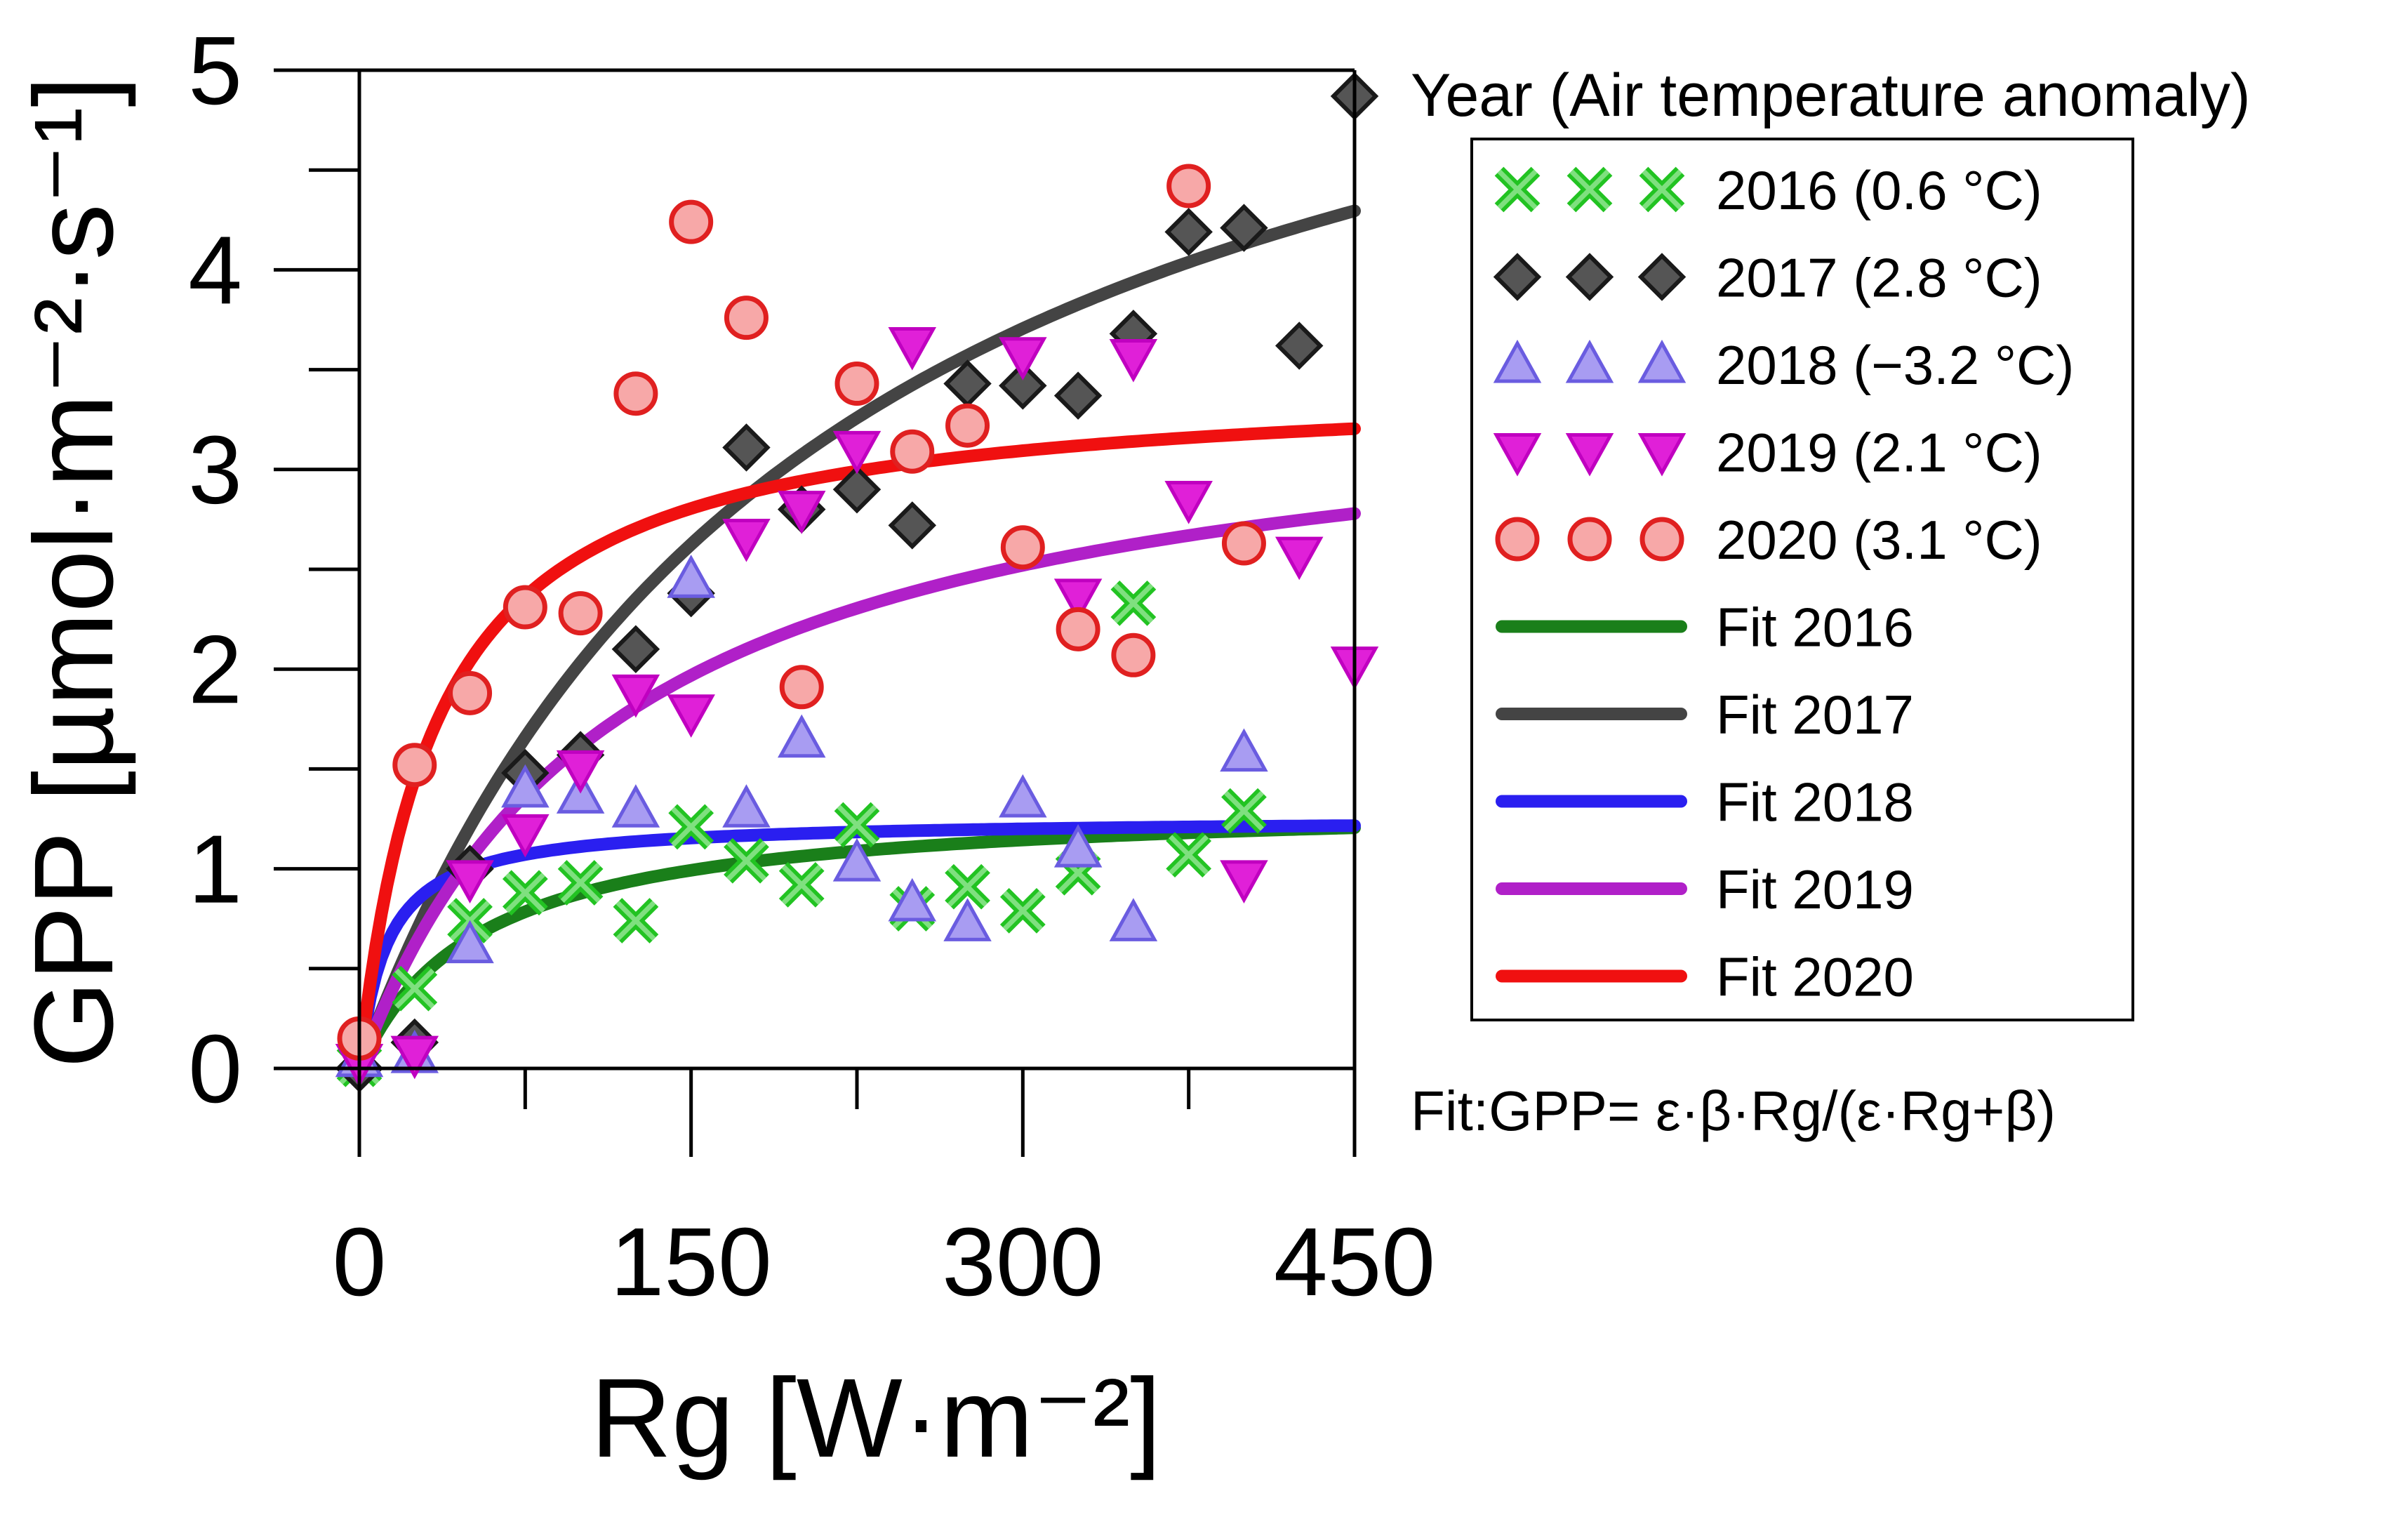  What do you see at coordinates (73, 572) in the screenshot?
I see `y-axis-title: GPP [µmol·m⁻²·s⁻¹]` at bounding box center [73, 572].